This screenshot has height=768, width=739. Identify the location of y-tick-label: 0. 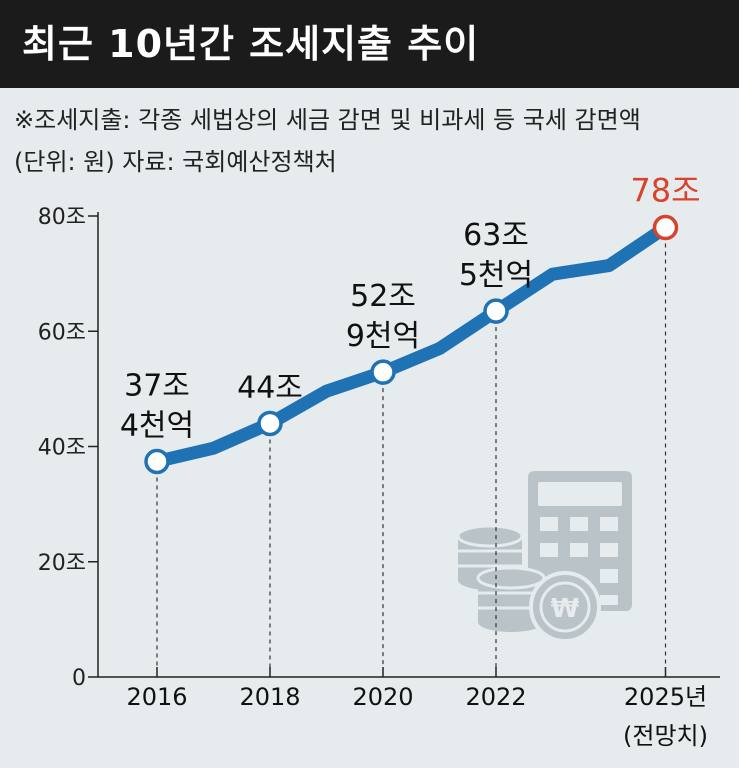
(79, 678).